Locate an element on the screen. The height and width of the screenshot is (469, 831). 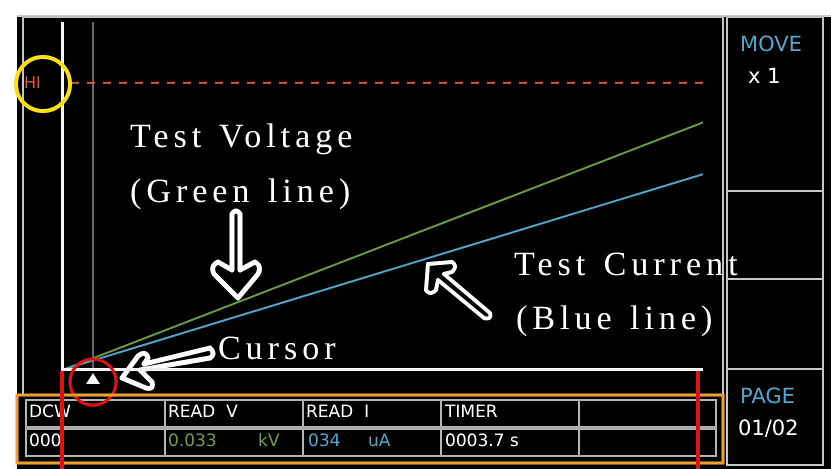
annotation: (Green line) is located at coordinates (243, 192).